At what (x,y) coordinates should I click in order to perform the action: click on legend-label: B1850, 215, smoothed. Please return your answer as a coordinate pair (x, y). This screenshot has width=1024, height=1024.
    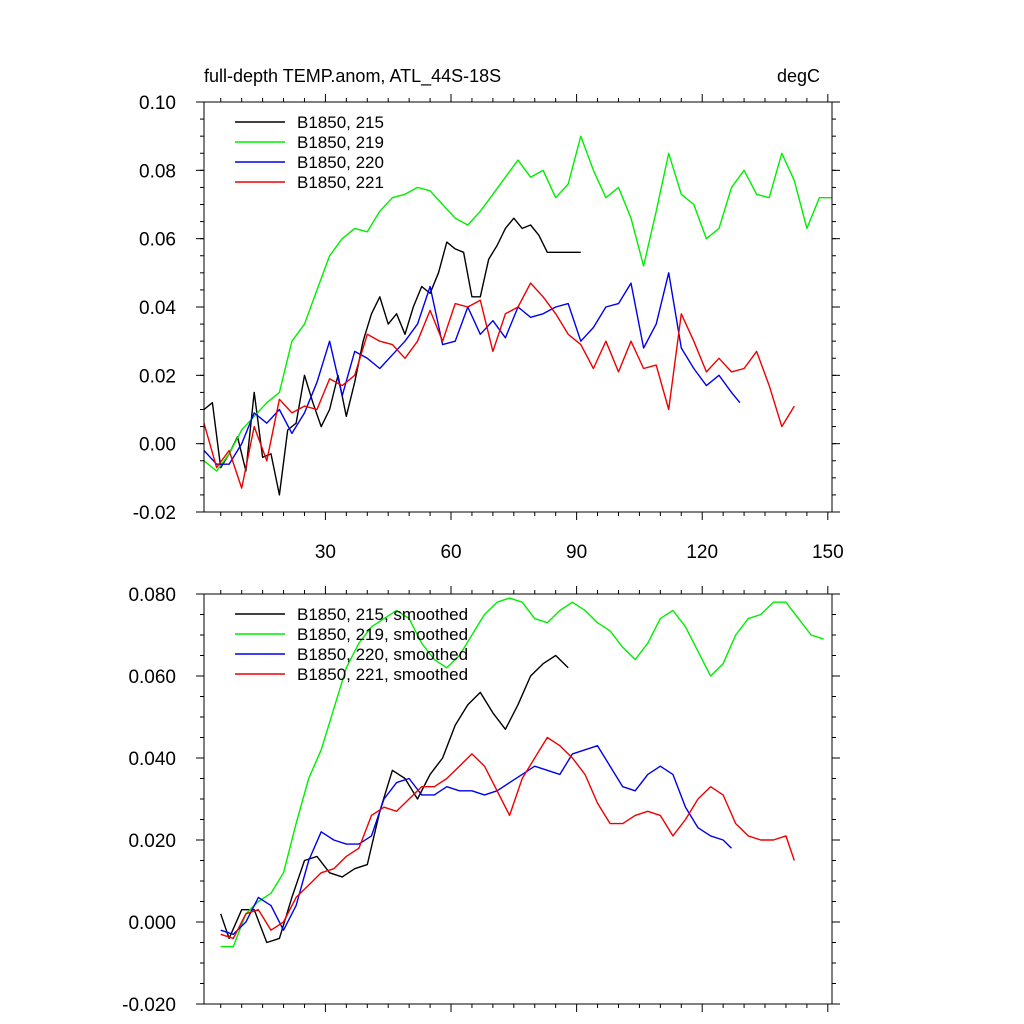
    Looking at the image, I should click on (382, 614).